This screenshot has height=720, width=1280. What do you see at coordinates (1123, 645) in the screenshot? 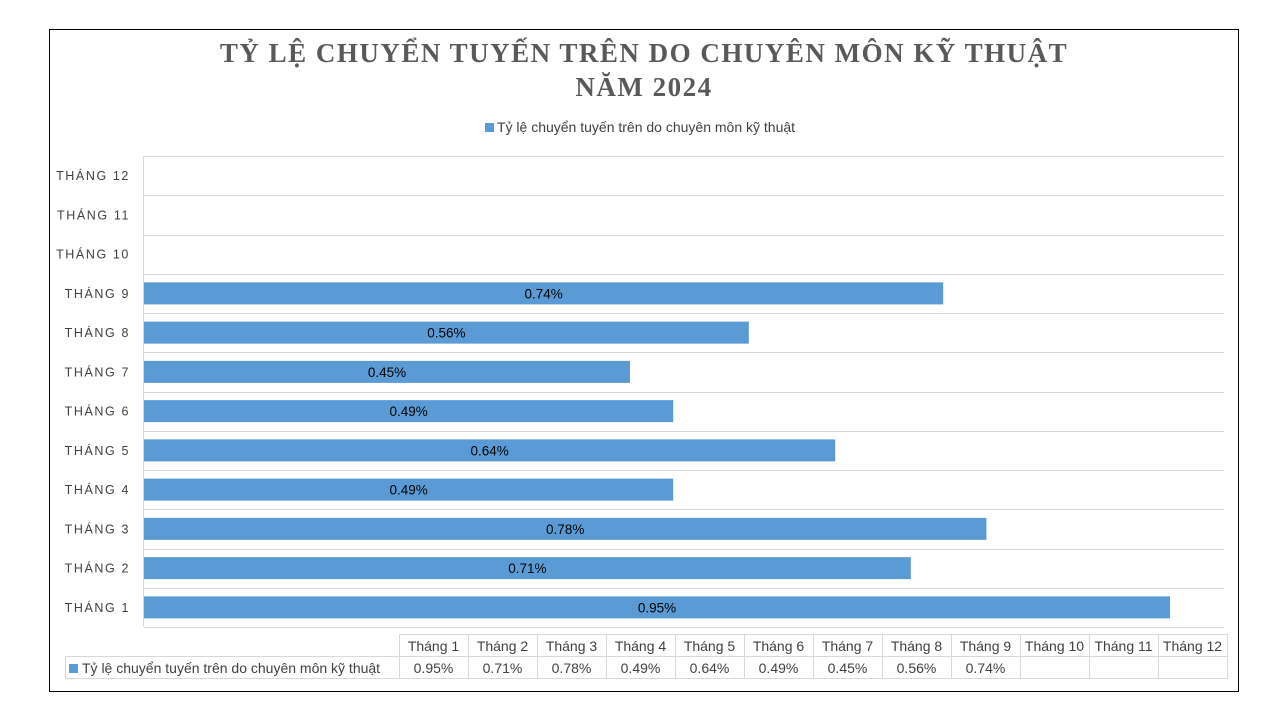
I see `data-table-column-header: Tháng 11` at bounding box center [1123, 645].